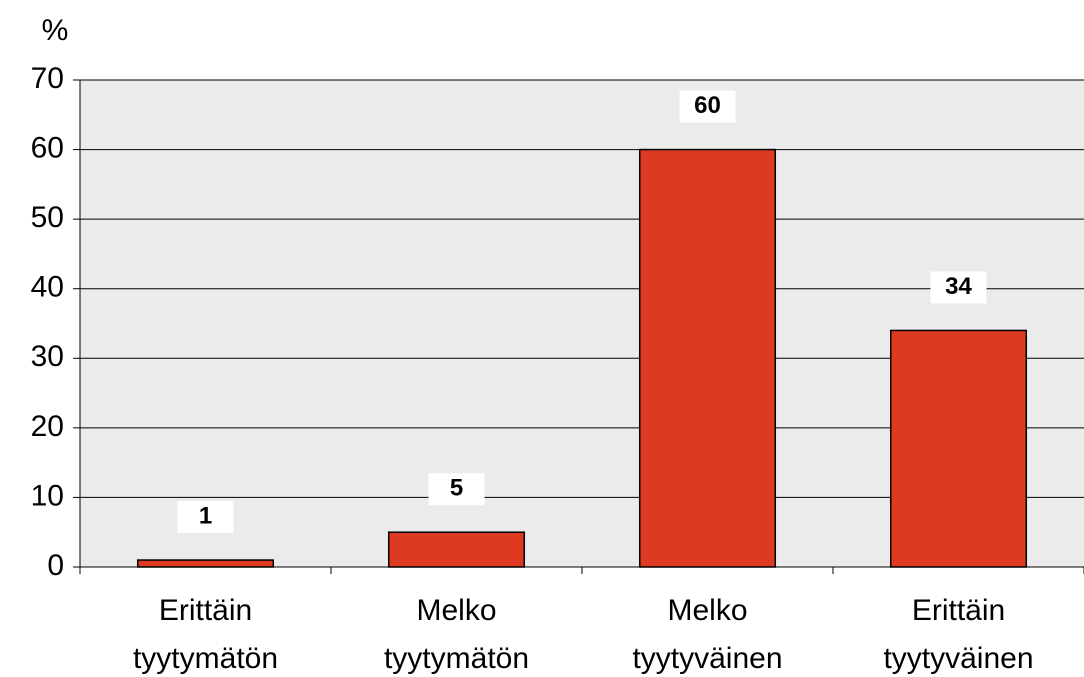  I want to click on value-label: 34, so click(958, 286).